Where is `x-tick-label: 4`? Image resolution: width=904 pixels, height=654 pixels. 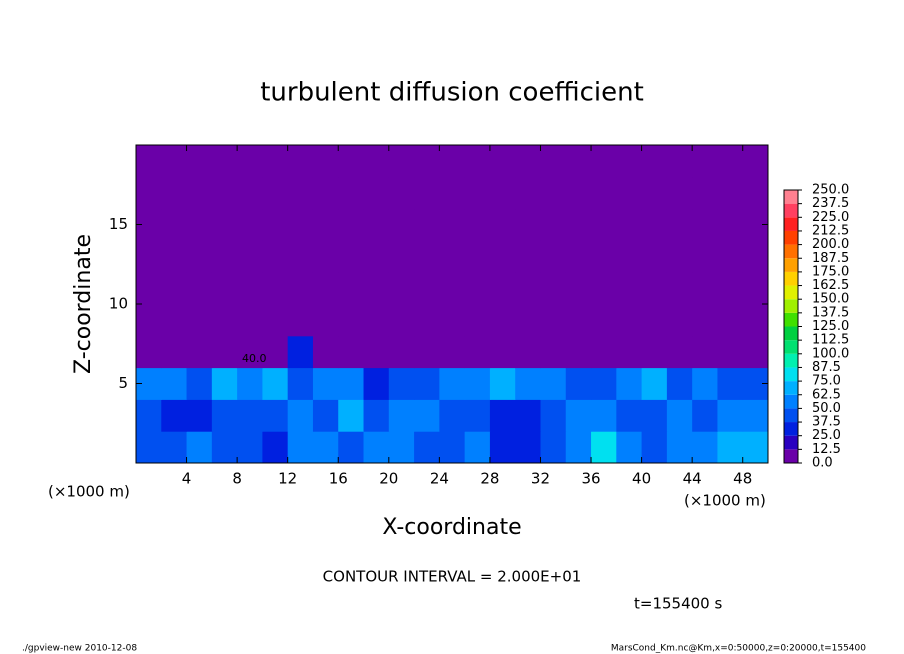
x-tick-label: 4 is located at coordinates (187, 479).